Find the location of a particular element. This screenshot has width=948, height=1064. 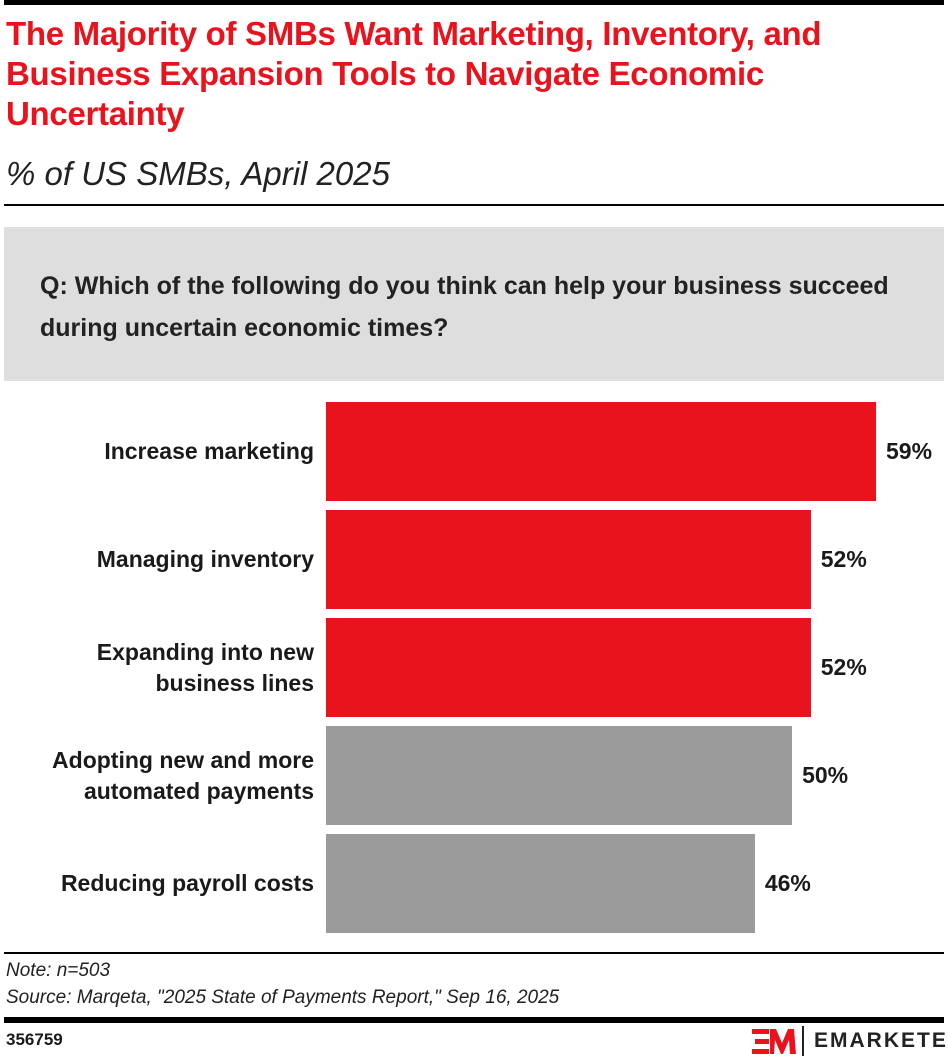

header-divider is located at coordinates (474, 205).